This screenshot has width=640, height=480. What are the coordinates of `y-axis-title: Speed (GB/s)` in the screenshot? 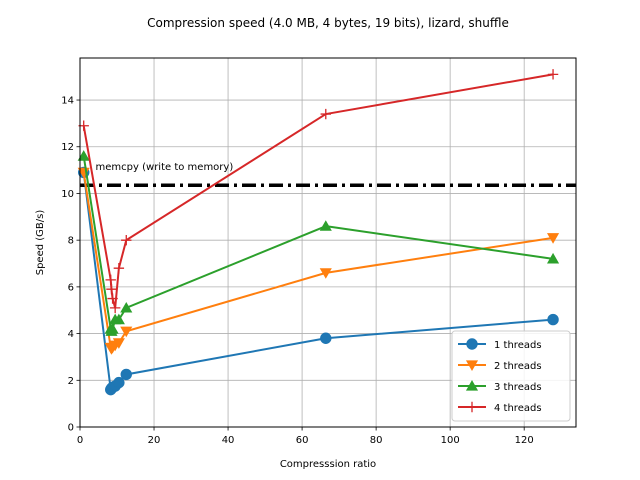 It's located at (40, 243).